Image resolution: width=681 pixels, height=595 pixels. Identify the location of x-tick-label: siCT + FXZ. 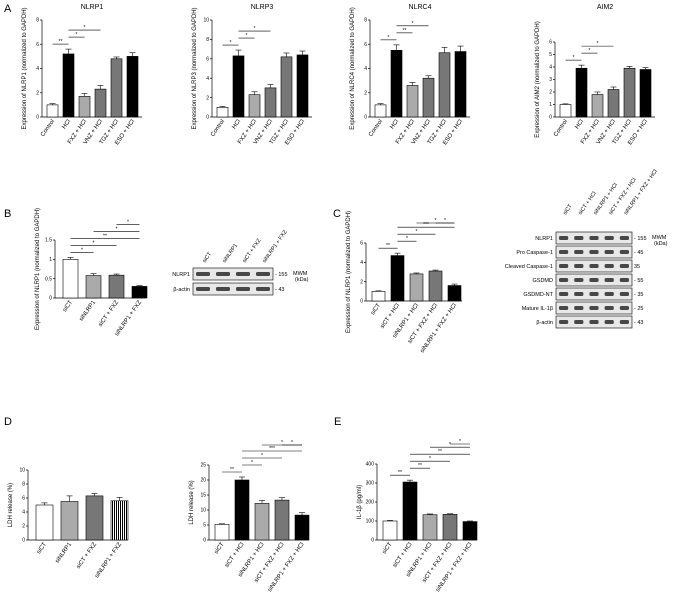
(109, 313).